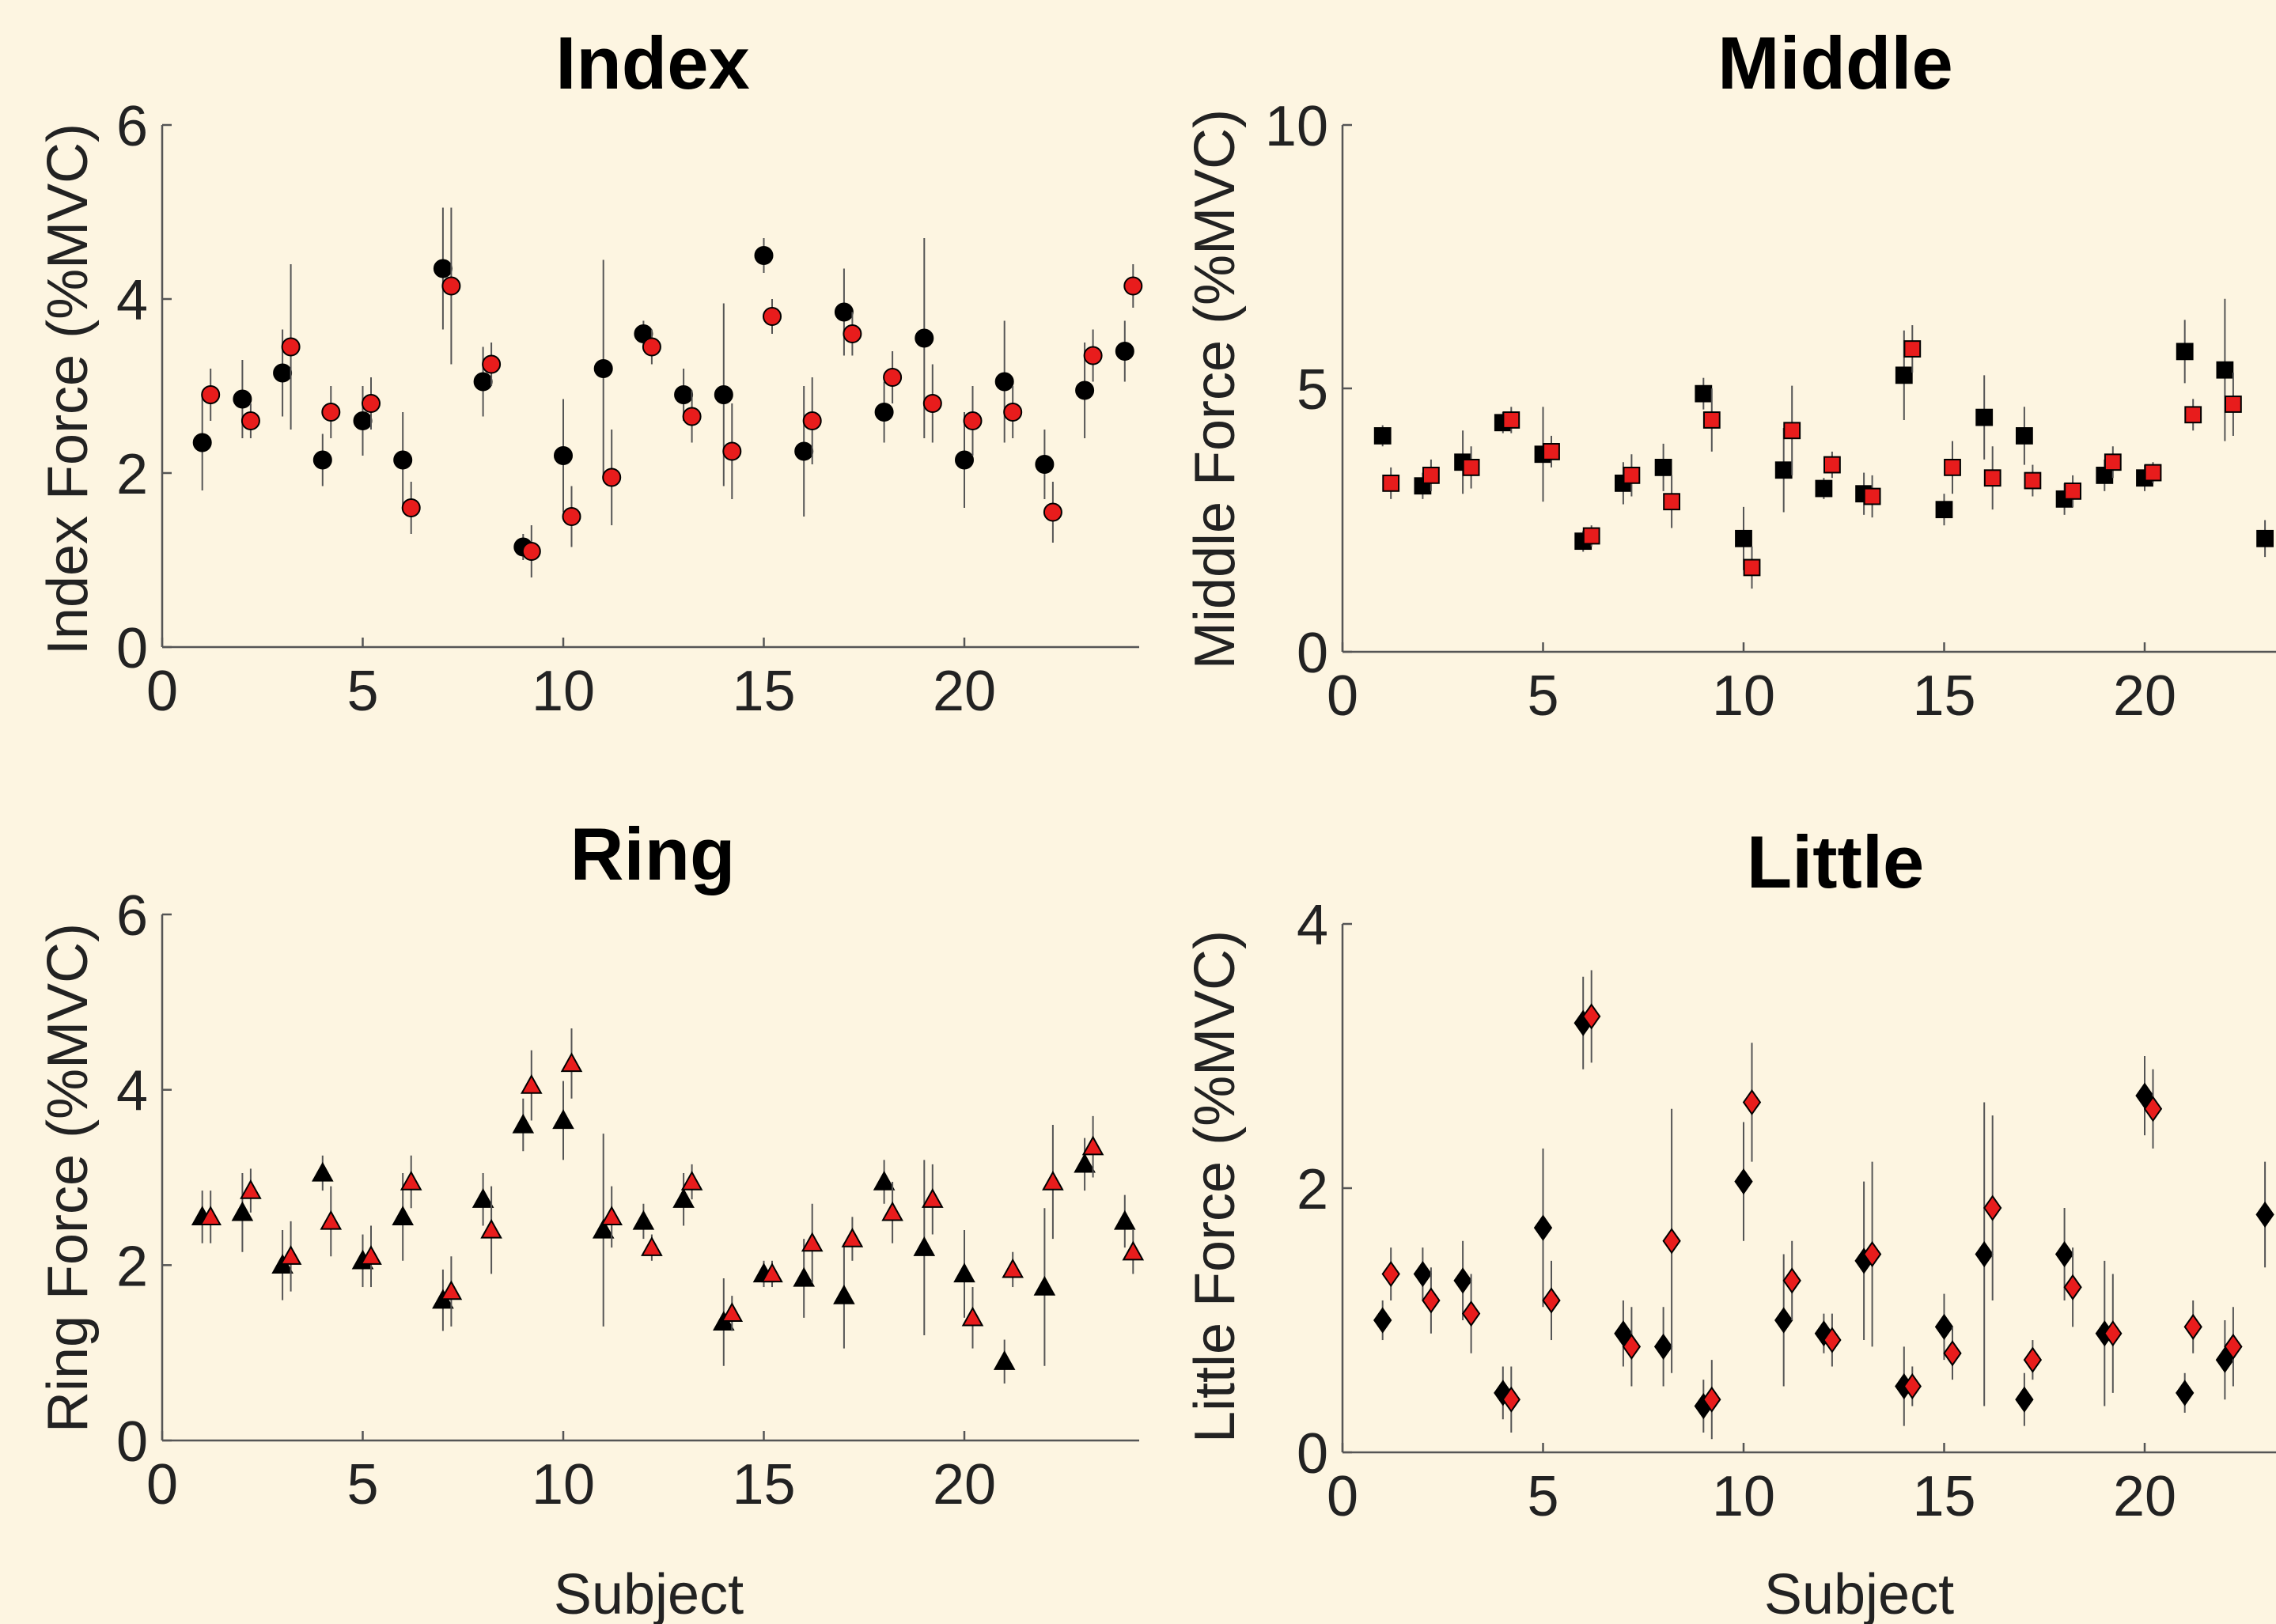 This screenshot has width=2276, height=1624. I want to click on panel-title: Index, so click(652, 63).